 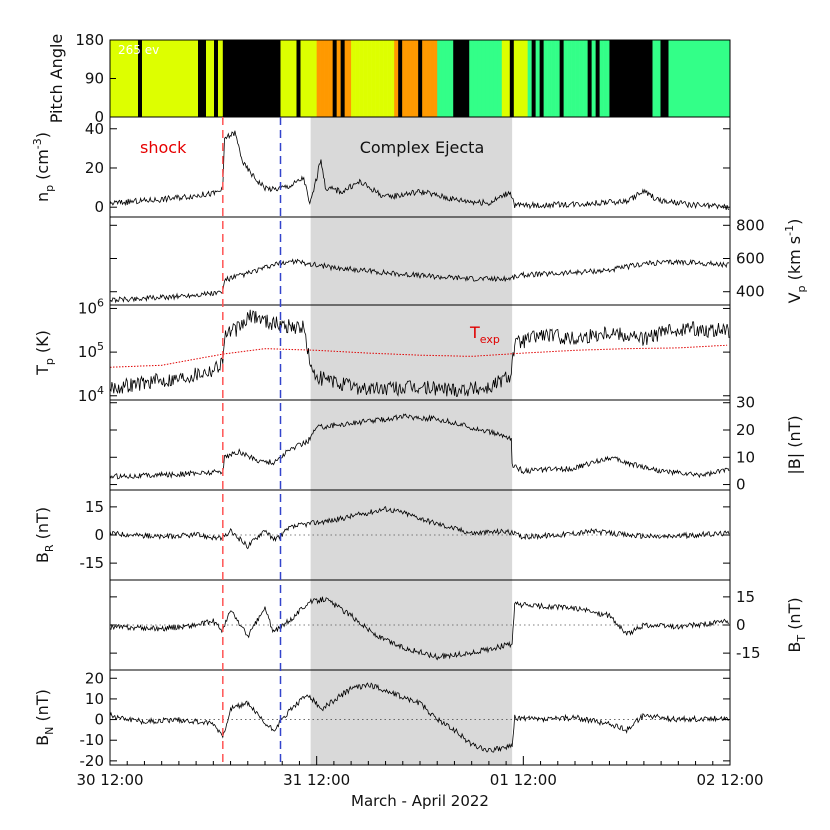 I want to click on xtick-label: 01 12:00, so click(x=523, y=780).